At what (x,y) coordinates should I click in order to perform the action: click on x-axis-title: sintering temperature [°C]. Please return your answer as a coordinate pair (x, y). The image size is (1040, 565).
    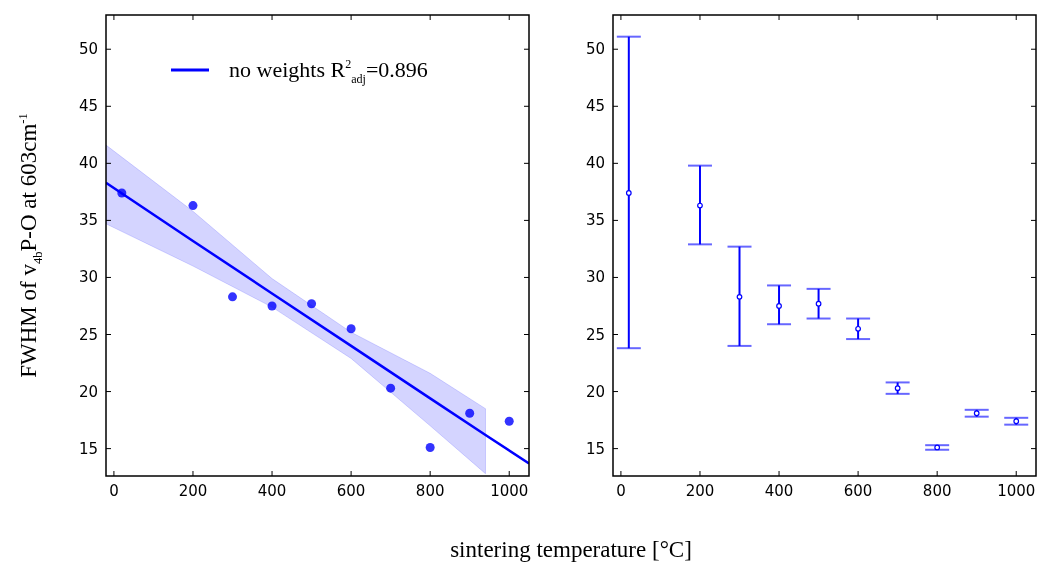
    Looking at the image, I should click on (571, 549).